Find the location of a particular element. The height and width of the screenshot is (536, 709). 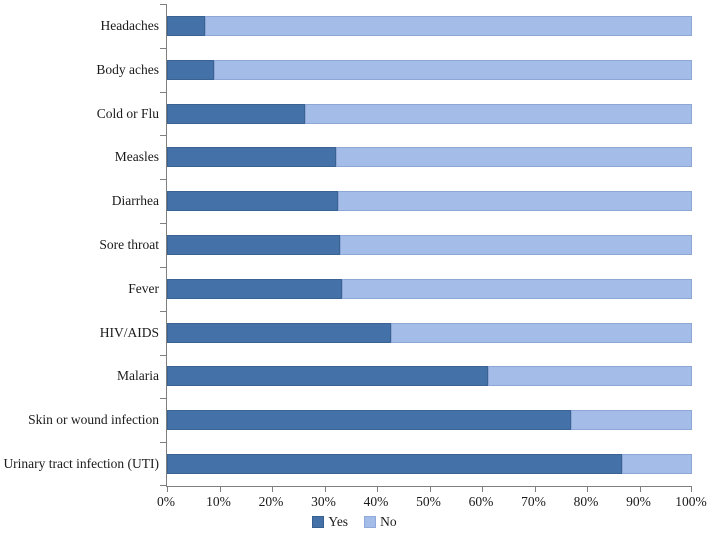

x-tick-label: 30% is located at coordinates (323, 501).